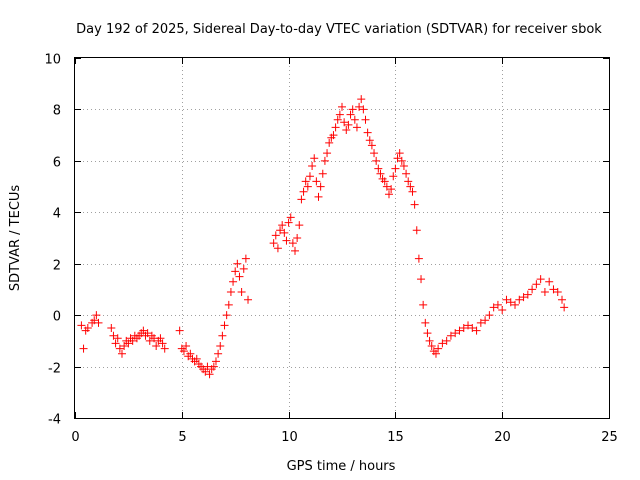 The image size is (640, 480). I want to click on x-tick-label: 5, so click(182, 437).